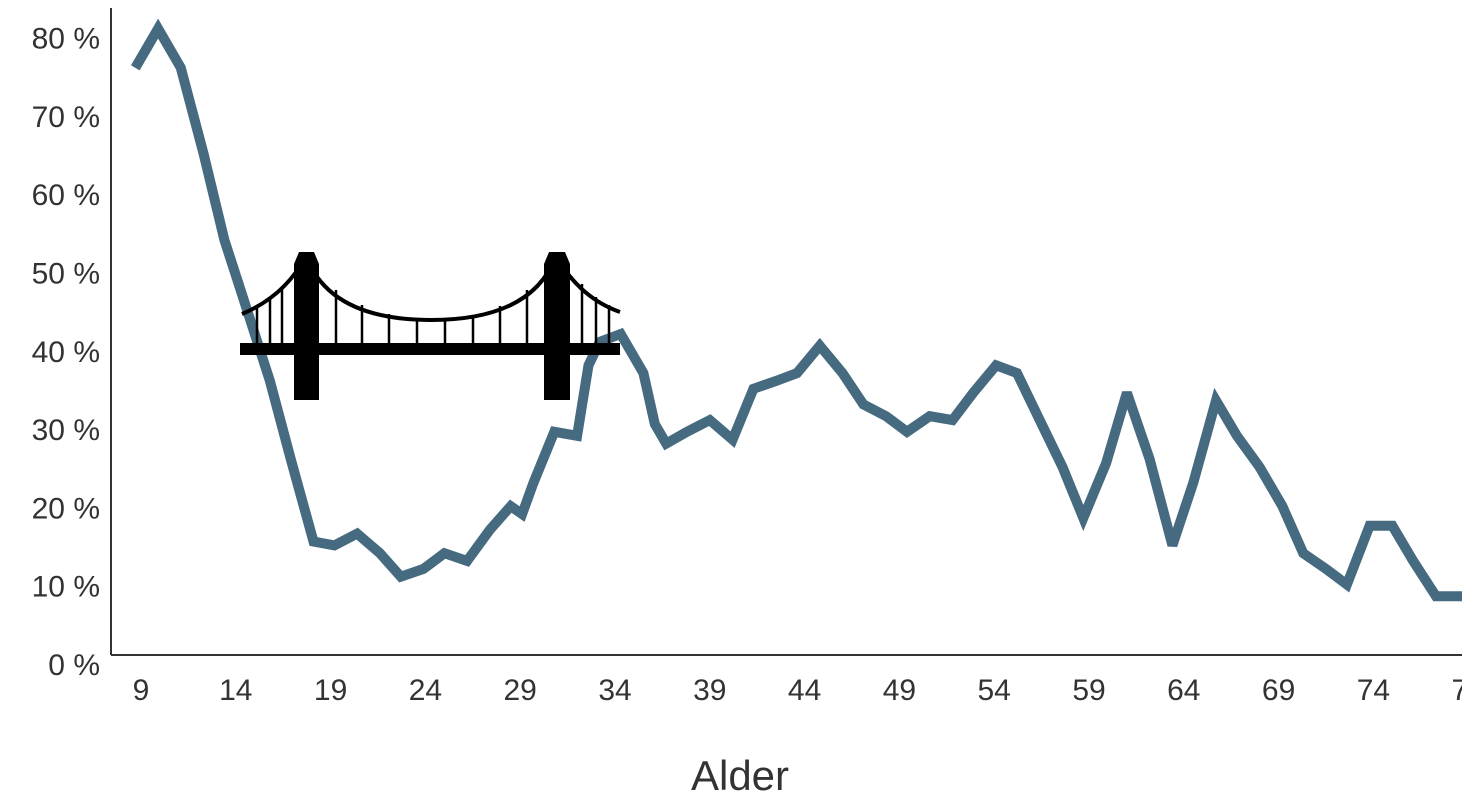 The image size is (1462, 800). I want to click on y-tick-label: 20 %, so click(66, 508).